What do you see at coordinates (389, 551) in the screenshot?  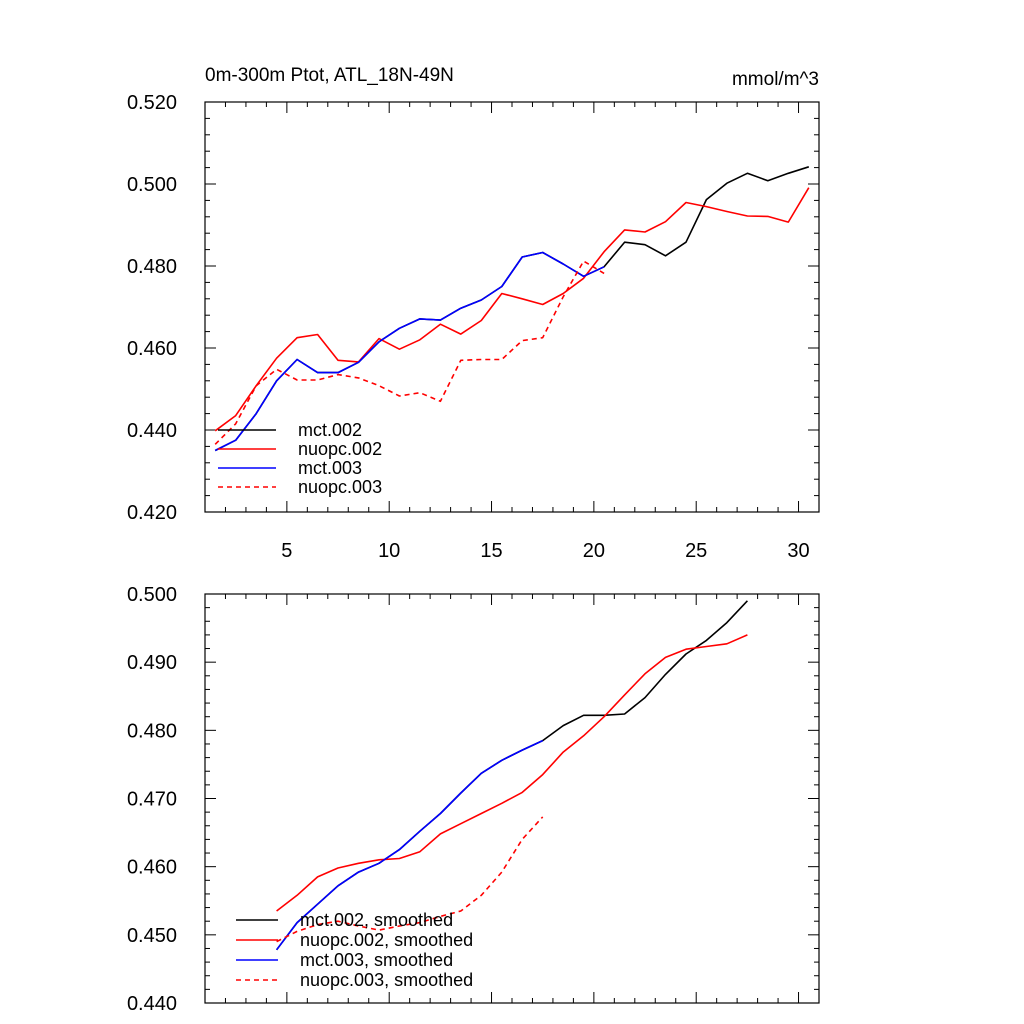 I see `x-tick-label: 10` at bounding box center [389, 551].